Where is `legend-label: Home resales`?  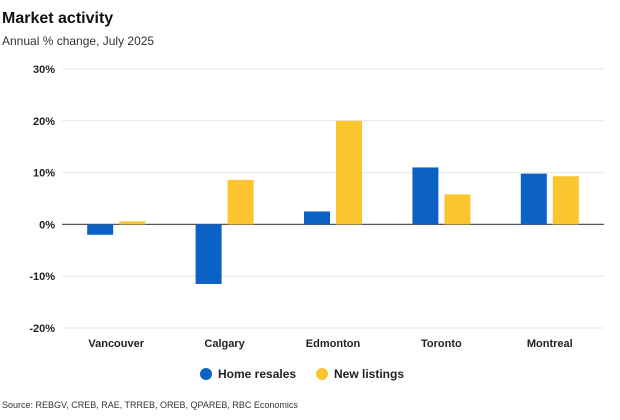 legend-label: Home resales is located at coordinates (257, 374).